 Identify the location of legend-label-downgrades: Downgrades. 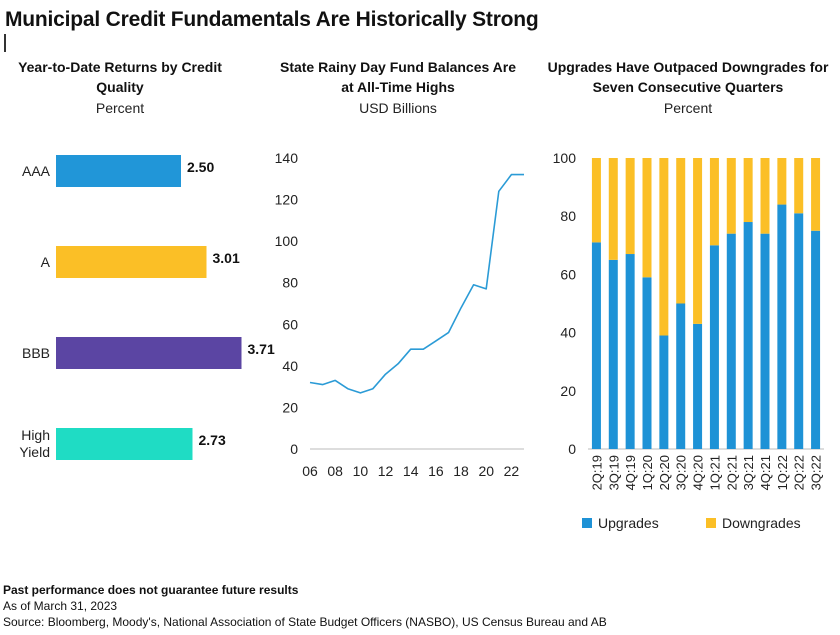
(761, 523).